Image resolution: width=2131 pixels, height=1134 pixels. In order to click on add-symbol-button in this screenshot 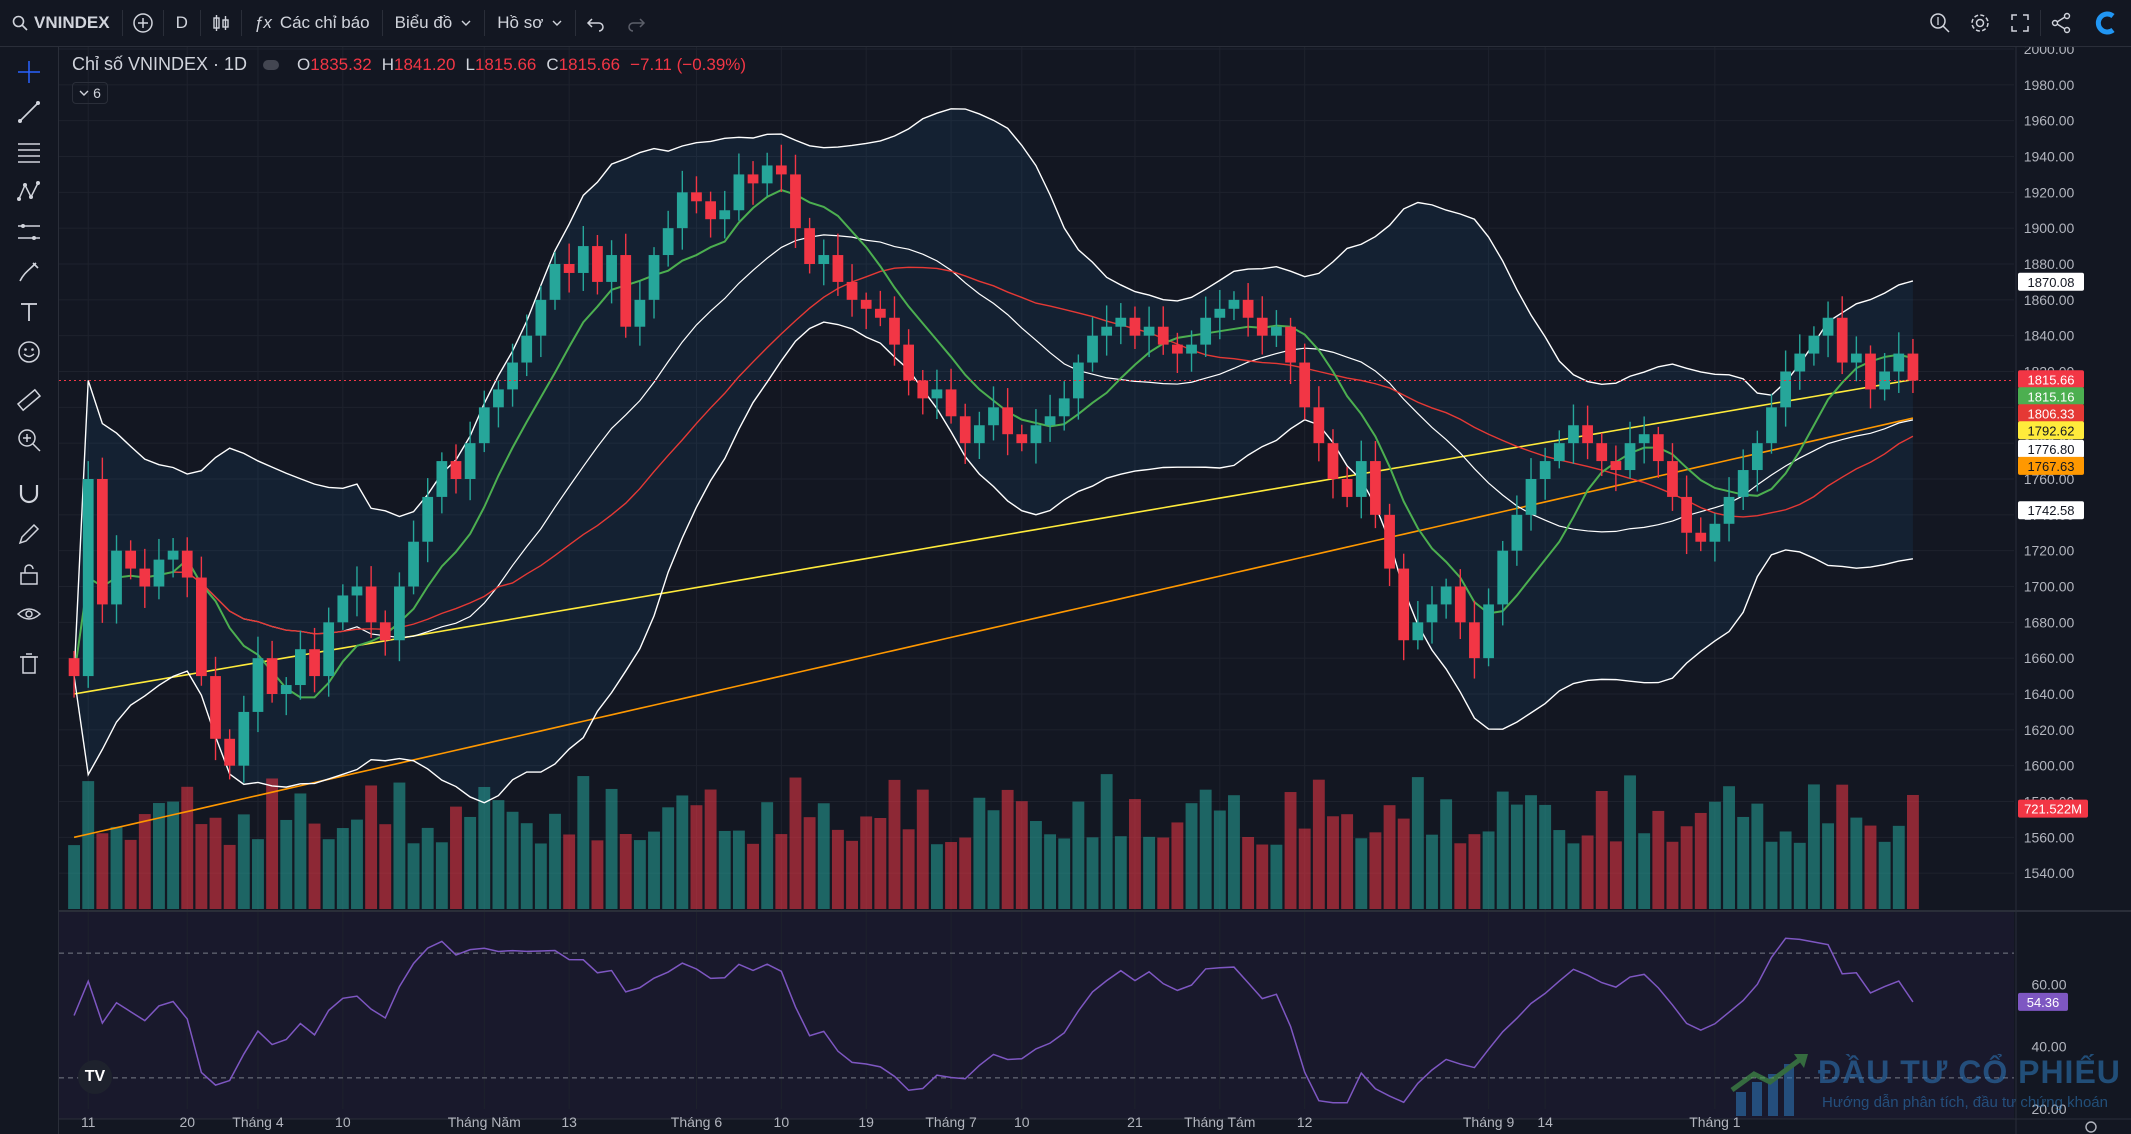, I will do `click(143, 23)`.